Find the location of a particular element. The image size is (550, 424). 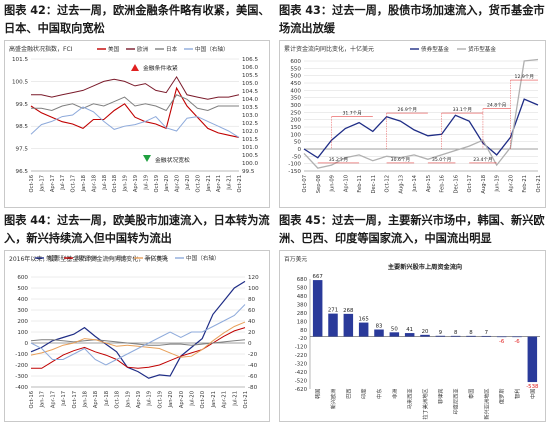

y-tick-label: -120 is located at coordinates (301, 348).